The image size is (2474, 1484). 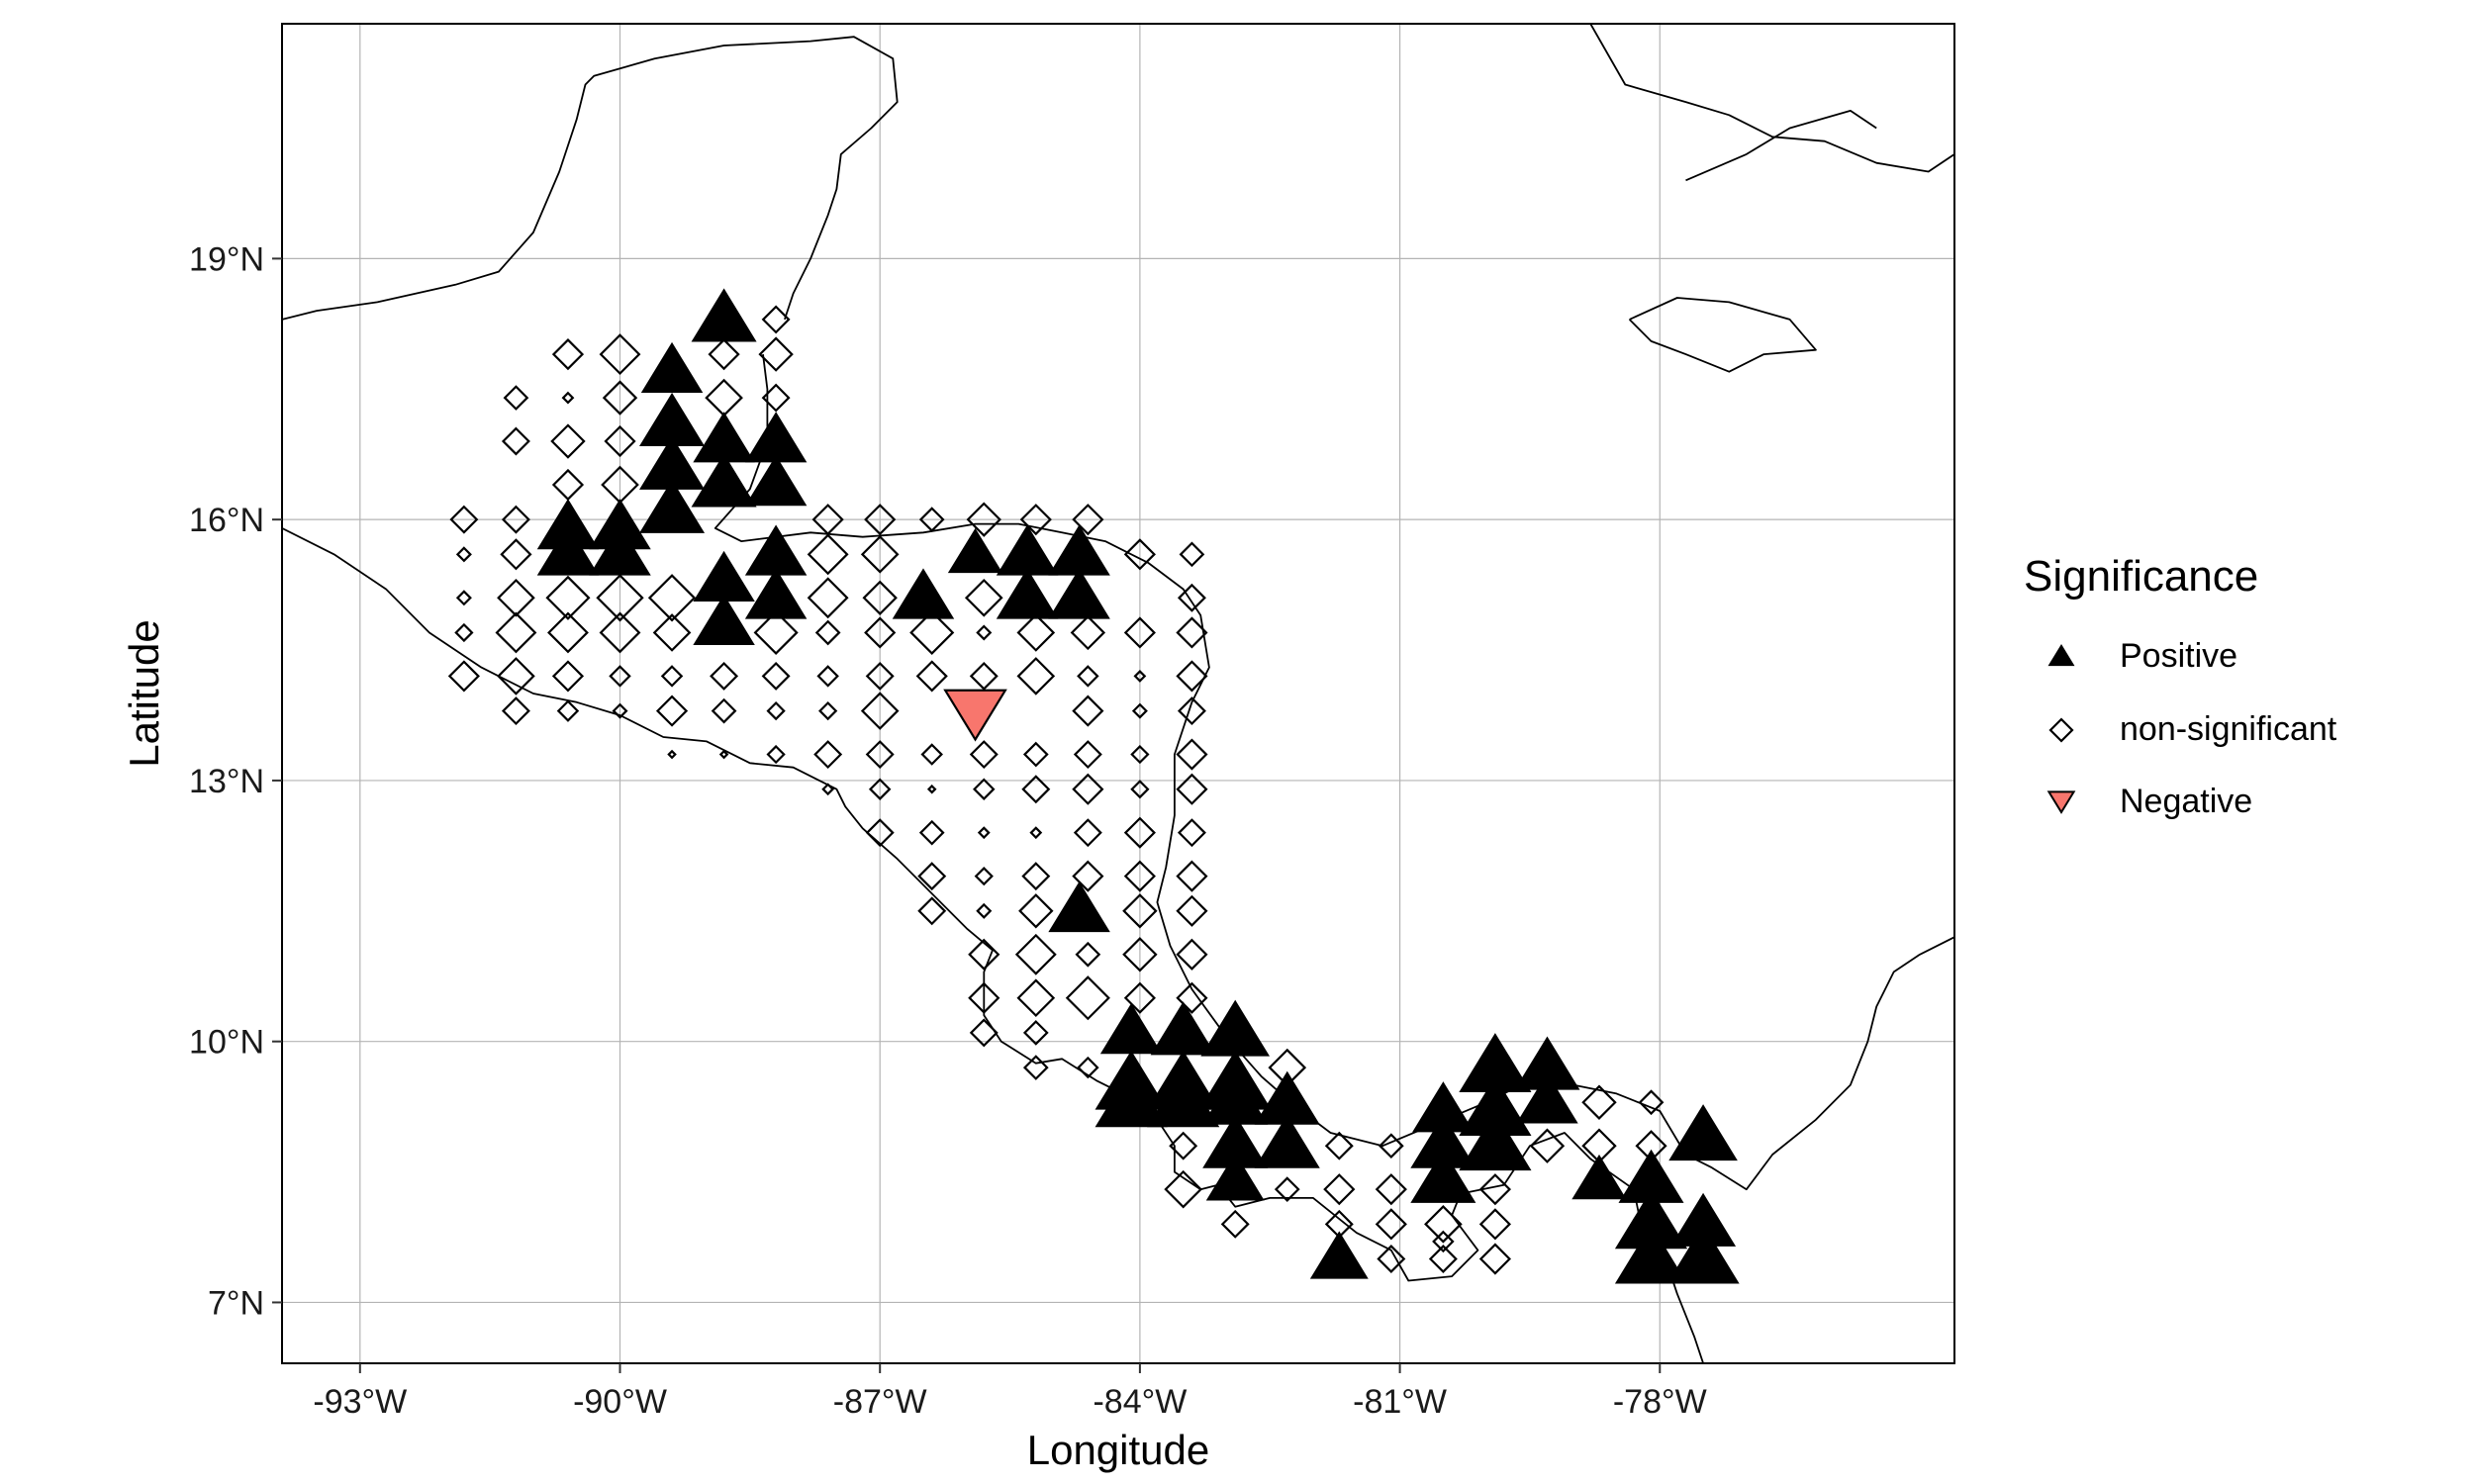 What do you see at coordinates (1010, 1392) in the screenshot?
I see `x-axis-ticks: -93°W -90°W -87°W -84°W -81°W -78°W` at bounding box center [1010, 1392].